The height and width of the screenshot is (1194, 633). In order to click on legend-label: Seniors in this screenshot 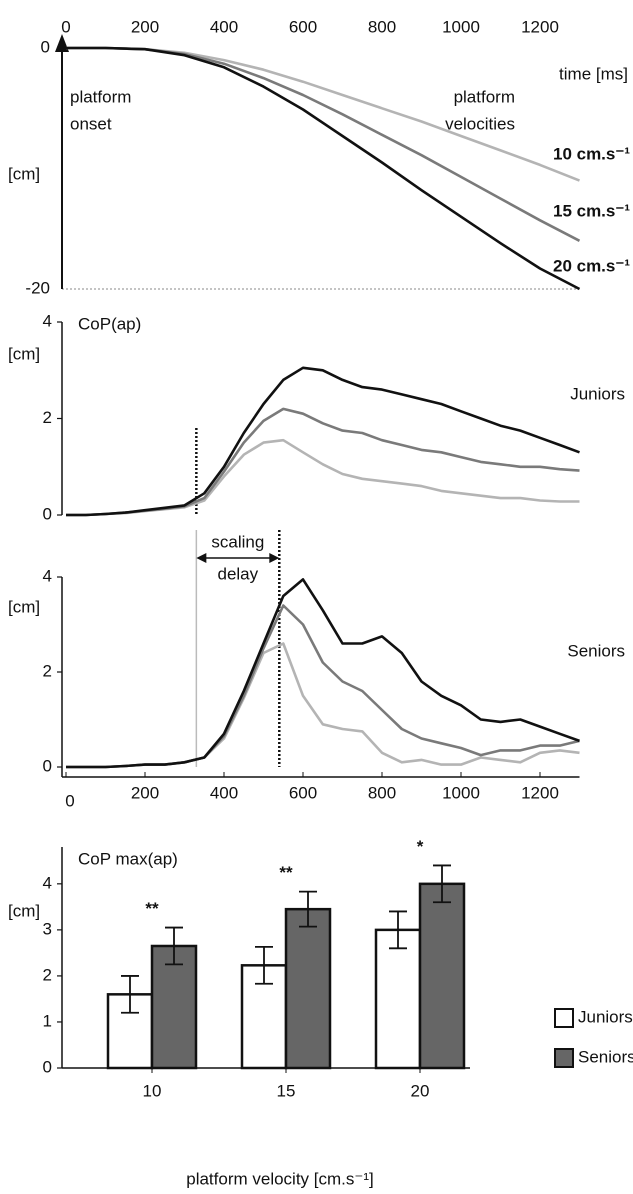, I will do `click(605, 1056)`.